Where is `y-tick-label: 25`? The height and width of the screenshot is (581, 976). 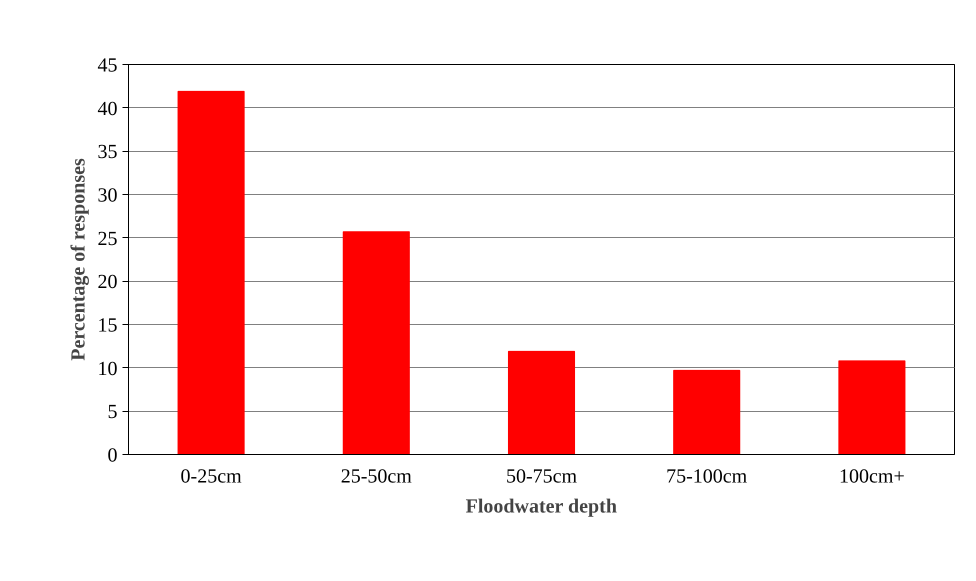
y-tick-label: 25 is located at coordinates (108, 239).